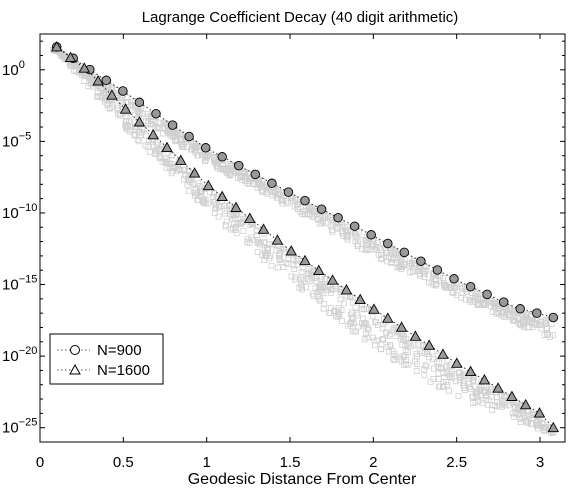  What do you see at coordinates (40, 462) in the screenshot?
I see `x-tick-label: 0` at bounding box center [40, 462].